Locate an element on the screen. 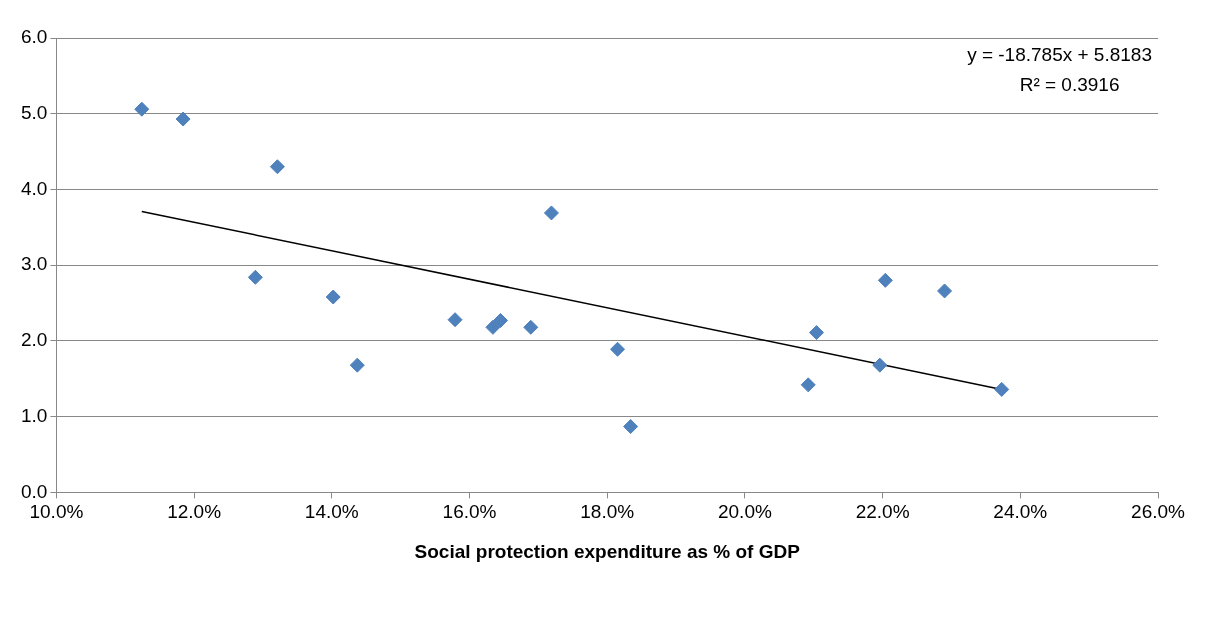 Image resolution: width=1206 pixels, height=617 pixels. x-tick-label: 18.0% is located at coordinates (607, 512).